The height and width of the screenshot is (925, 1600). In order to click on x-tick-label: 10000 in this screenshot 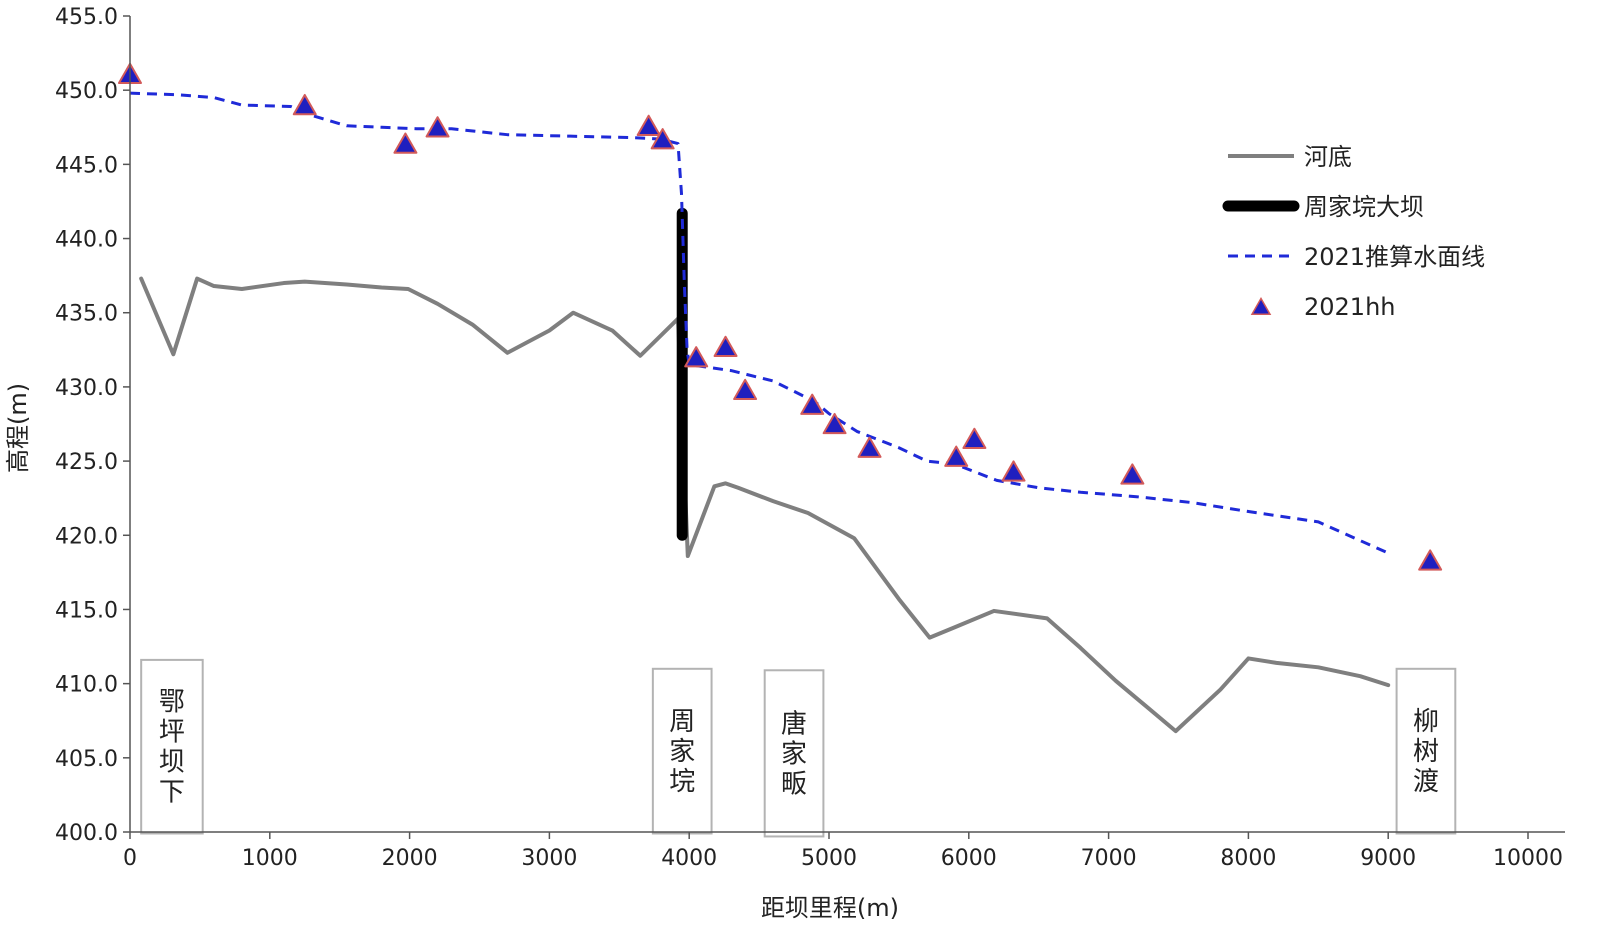, I will do `click(1528, 858)`.